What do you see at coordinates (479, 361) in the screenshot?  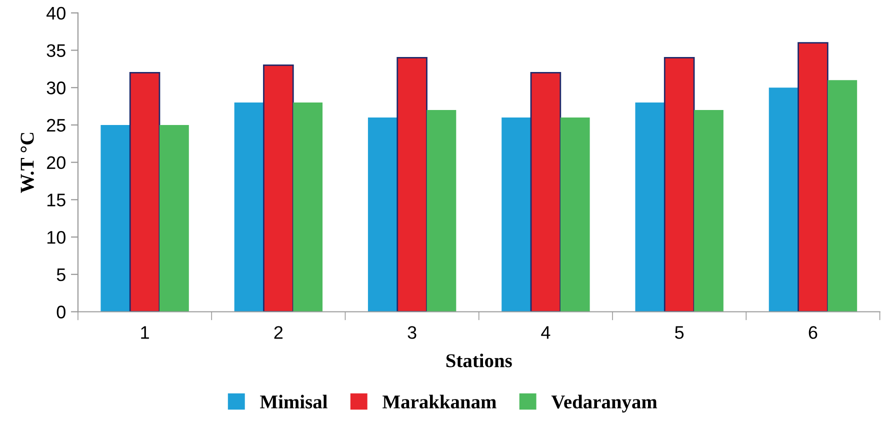 I see `x-axis-title: Stations` at bounding box center [479, 361].